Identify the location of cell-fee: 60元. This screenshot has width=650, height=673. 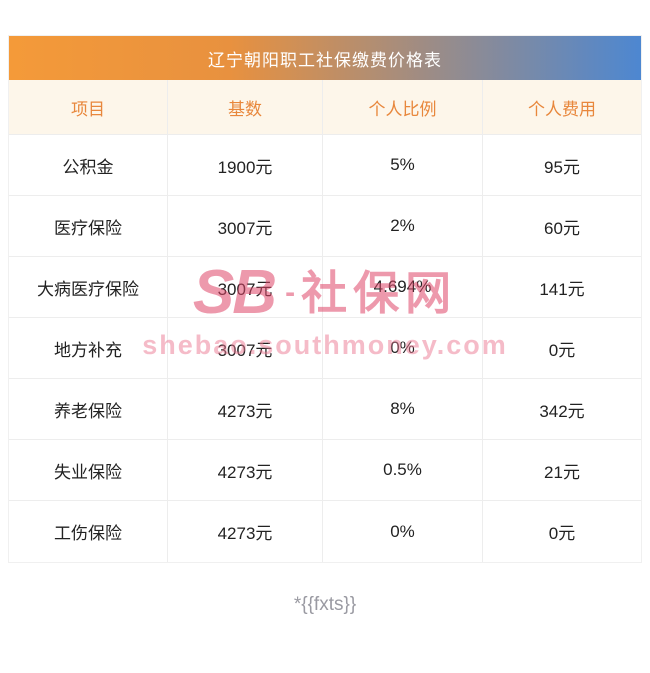
(562, 226).